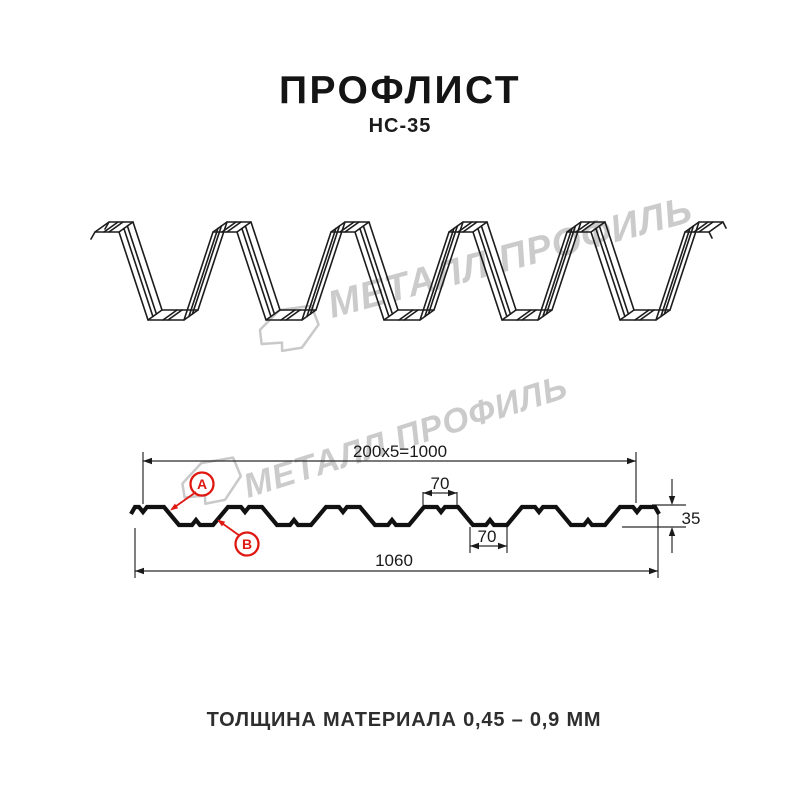  I want to click on watermark-brand-text: МЕТАЛЛ ПРОФИЛЬ, so click(405, 437).